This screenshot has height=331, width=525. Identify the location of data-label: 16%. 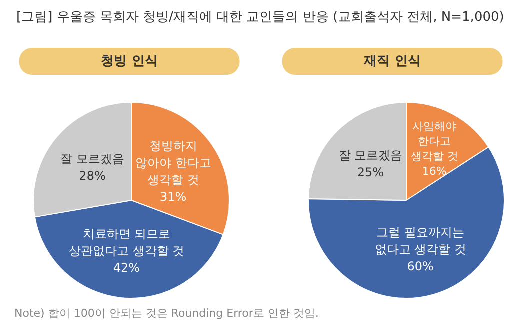
(434, 171).